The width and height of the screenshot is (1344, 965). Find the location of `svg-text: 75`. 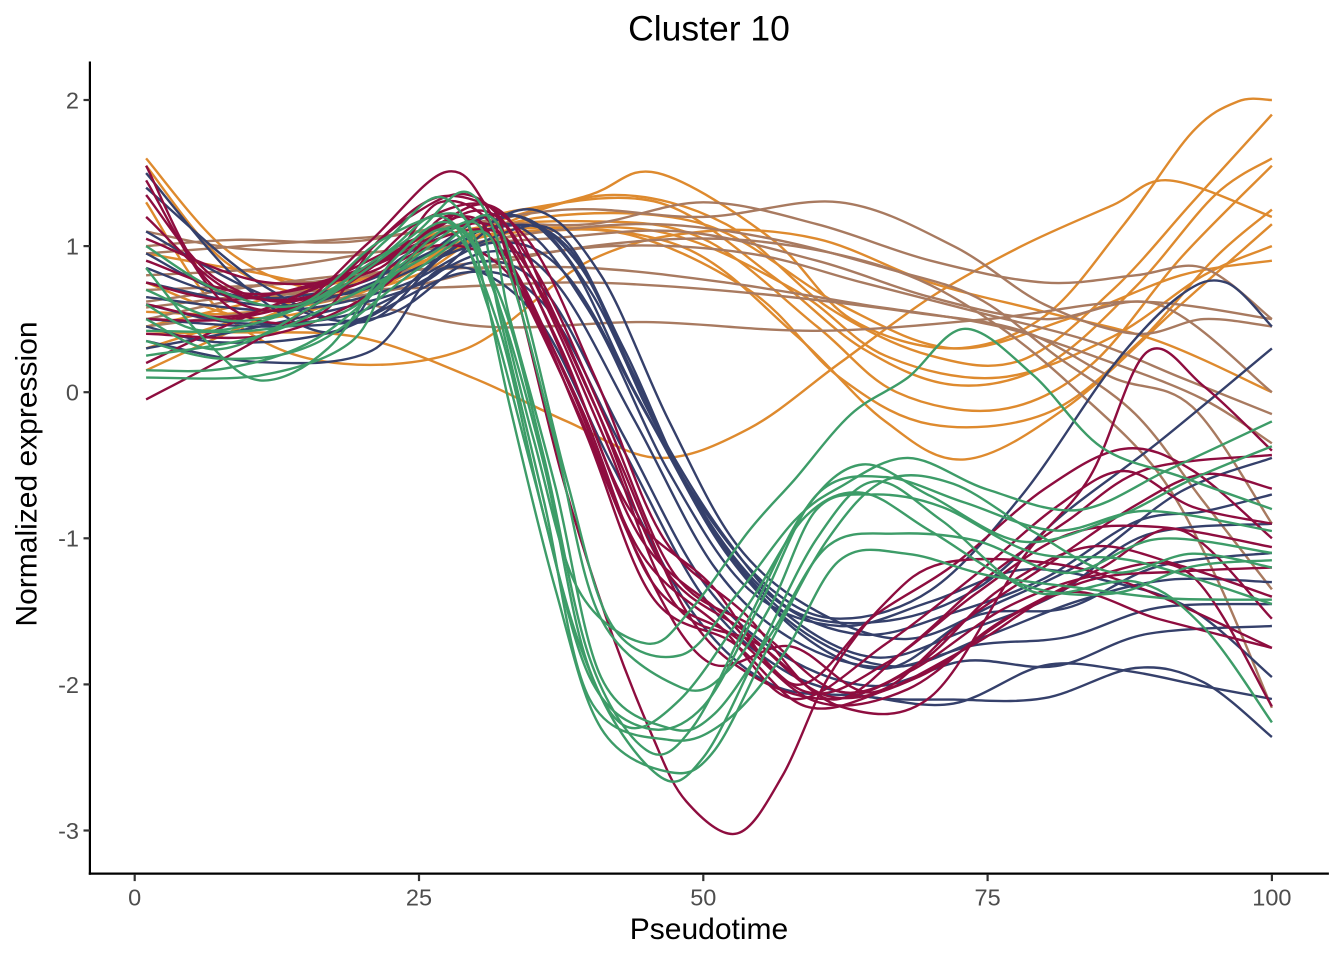

svg-text: 75 is located at coordinates (988, 898).